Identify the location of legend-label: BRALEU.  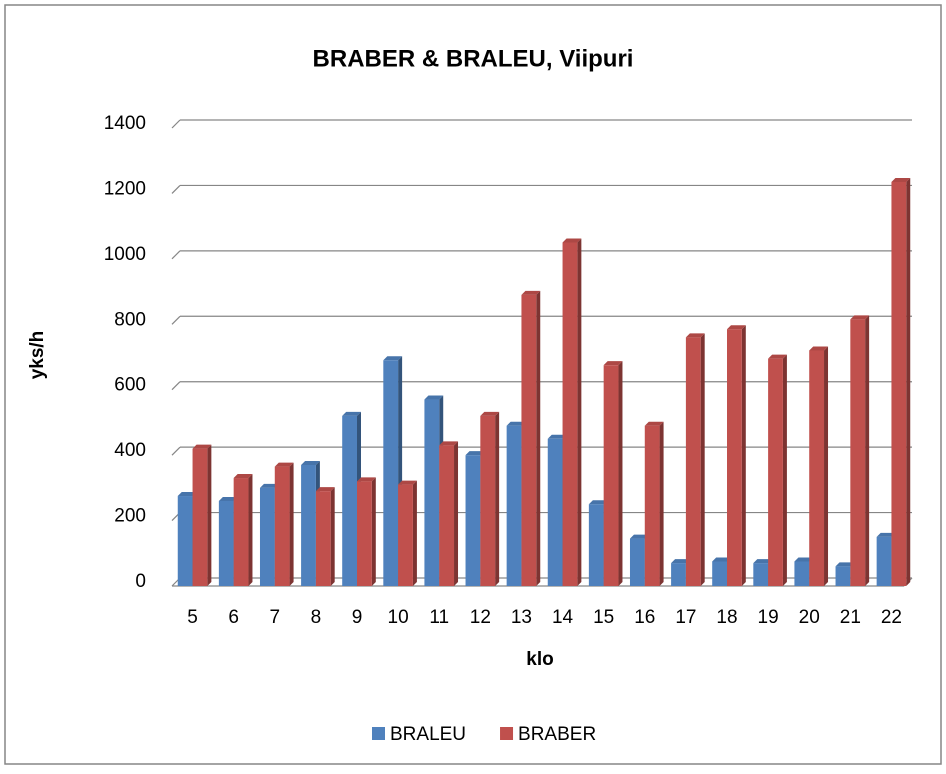
(428, 734).